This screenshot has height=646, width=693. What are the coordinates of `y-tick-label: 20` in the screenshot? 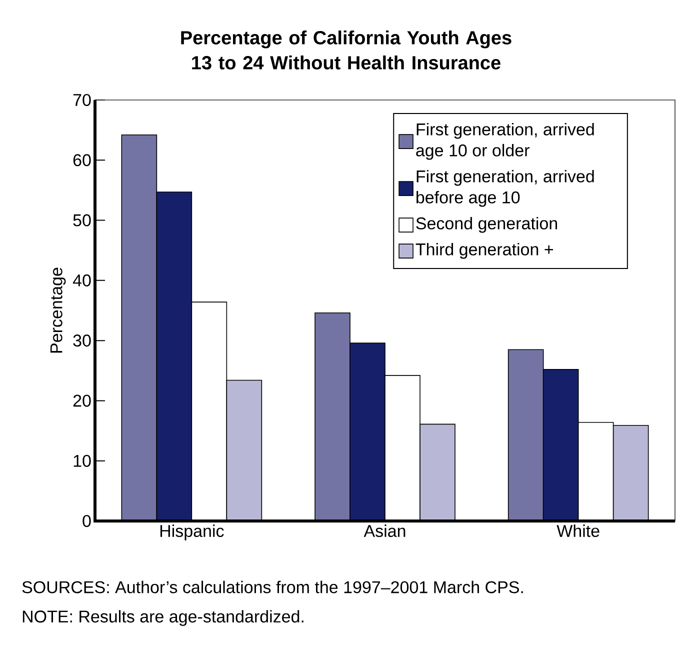 It's located at (82, 400).